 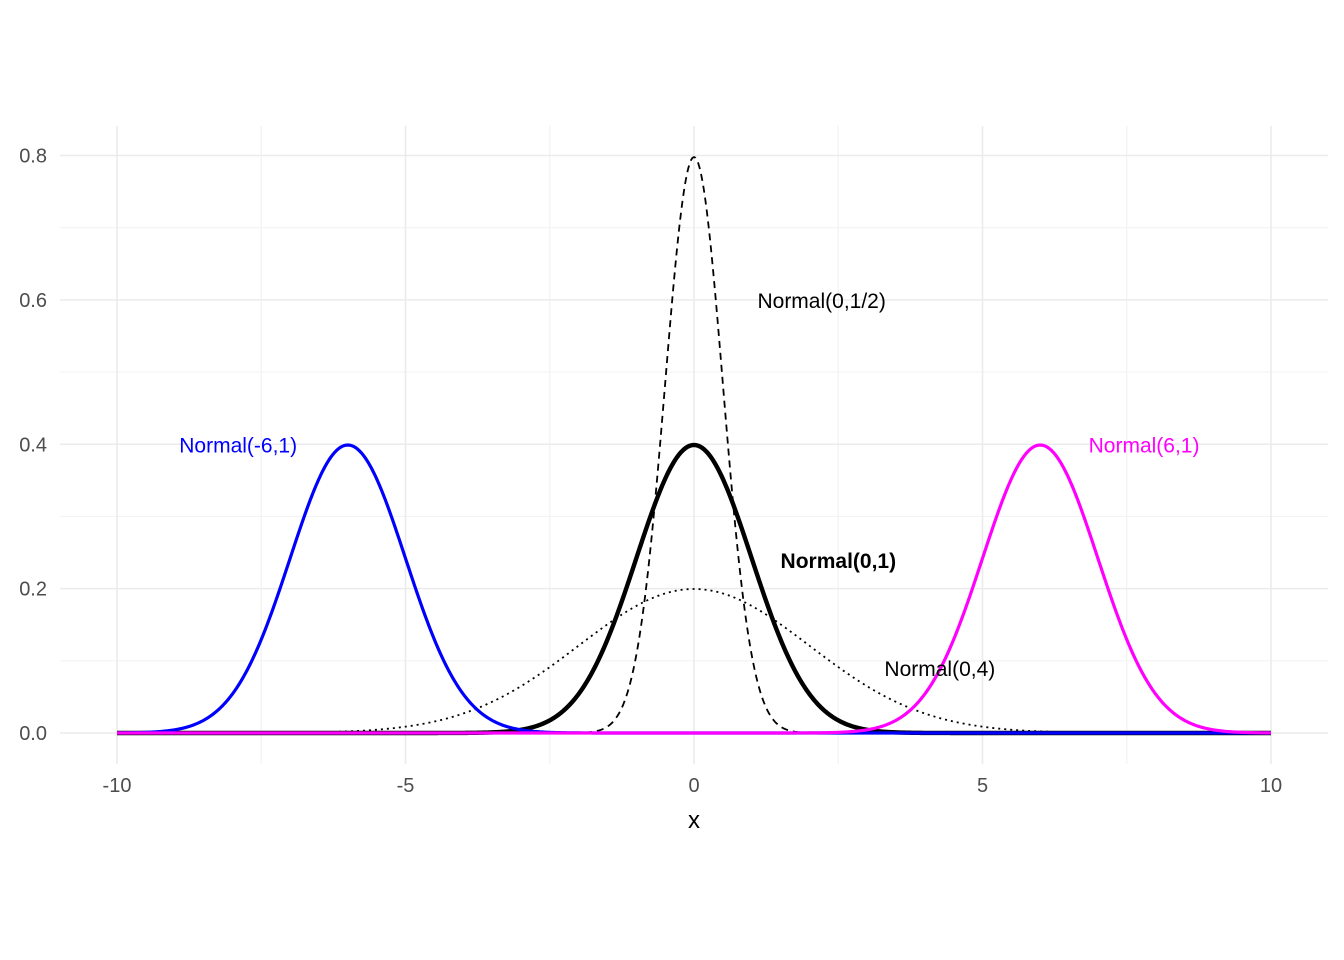 What do you see at coordinates (406, 786) in the screenshot?
I see `x-tick-label: -5` at bounding box center [406, 786].